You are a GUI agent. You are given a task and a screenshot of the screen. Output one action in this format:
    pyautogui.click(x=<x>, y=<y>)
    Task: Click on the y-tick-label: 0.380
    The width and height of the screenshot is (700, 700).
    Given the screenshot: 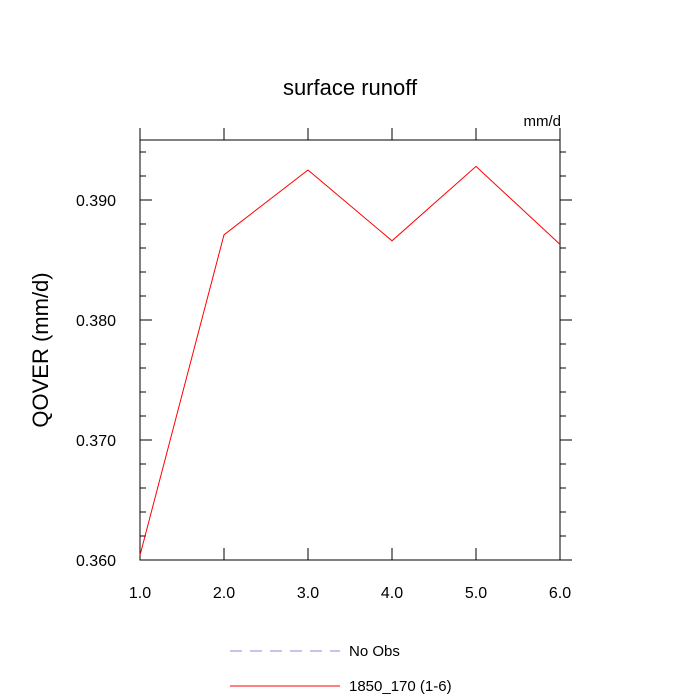 What is the action you would take?
    pyautogui.click(x=96, y=321)
    